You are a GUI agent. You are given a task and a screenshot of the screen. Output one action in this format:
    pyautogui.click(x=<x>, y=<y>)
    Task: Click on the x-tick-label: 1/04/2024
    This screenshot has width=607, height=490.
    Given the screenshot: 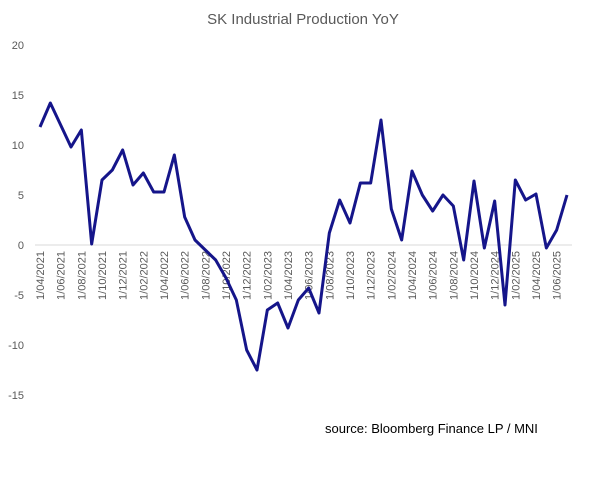 What is the action you would take?
    pyautogui.click(x=413, y=275)
    